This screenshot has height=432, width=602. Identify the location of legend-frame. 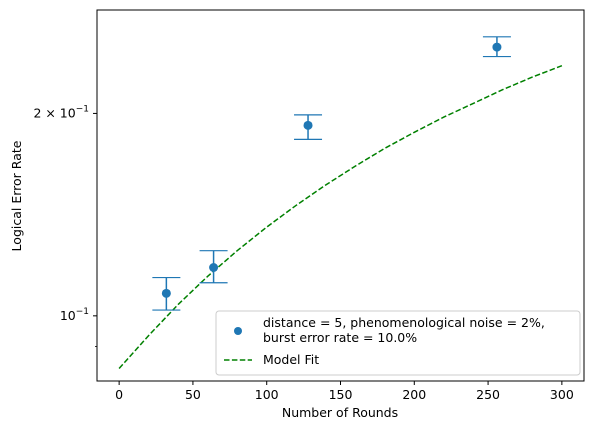
(398, 343).